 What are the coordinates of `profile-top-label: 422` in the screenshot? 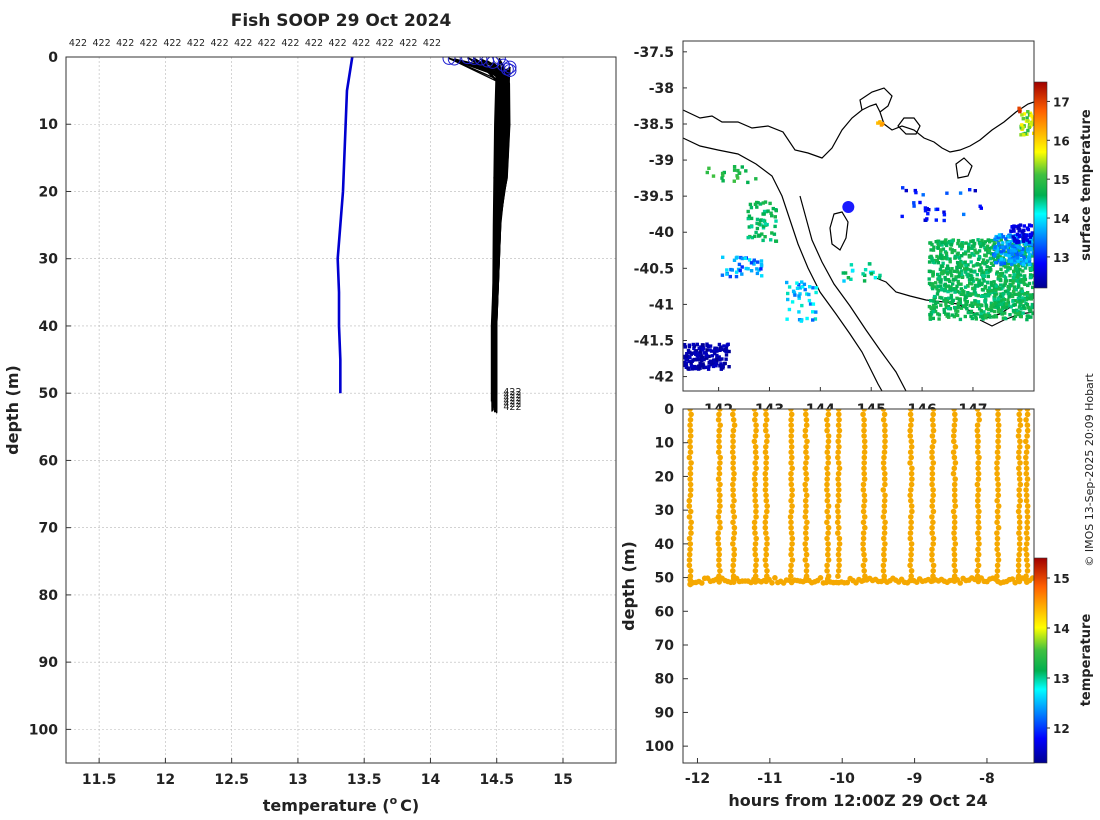 It's located at (78, 43).